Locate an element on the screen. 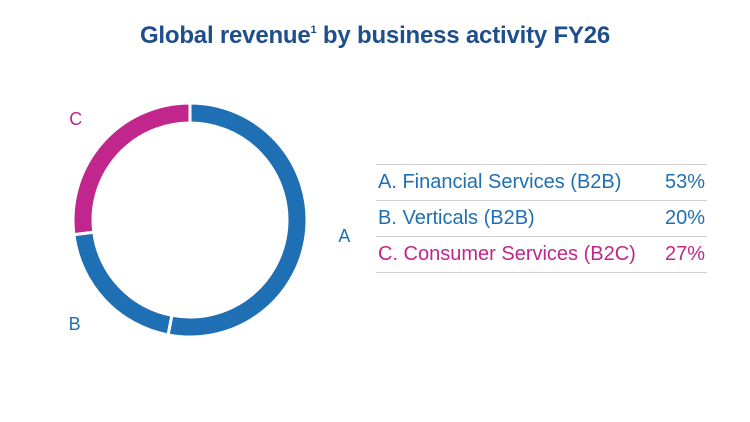  donut-slice-c is located at coordinates (131, 169).